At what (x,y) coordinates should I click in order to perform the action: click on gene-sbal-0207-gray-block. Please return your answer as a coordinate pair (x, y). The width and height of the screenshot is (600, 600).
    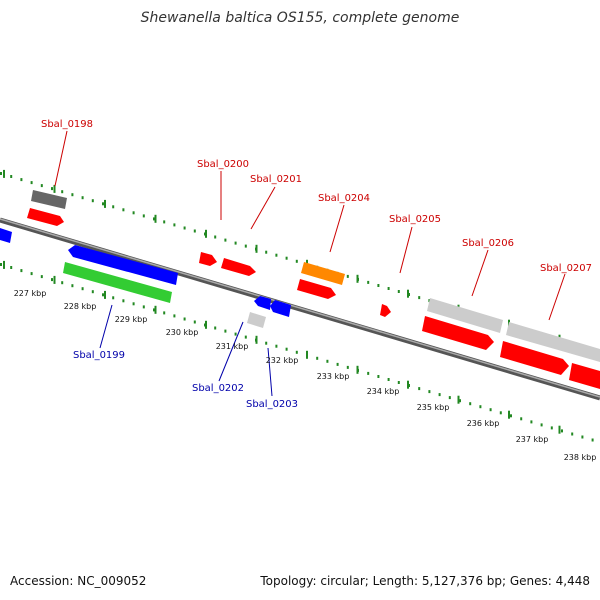
    Looking at the image, I should click on (553, 342).